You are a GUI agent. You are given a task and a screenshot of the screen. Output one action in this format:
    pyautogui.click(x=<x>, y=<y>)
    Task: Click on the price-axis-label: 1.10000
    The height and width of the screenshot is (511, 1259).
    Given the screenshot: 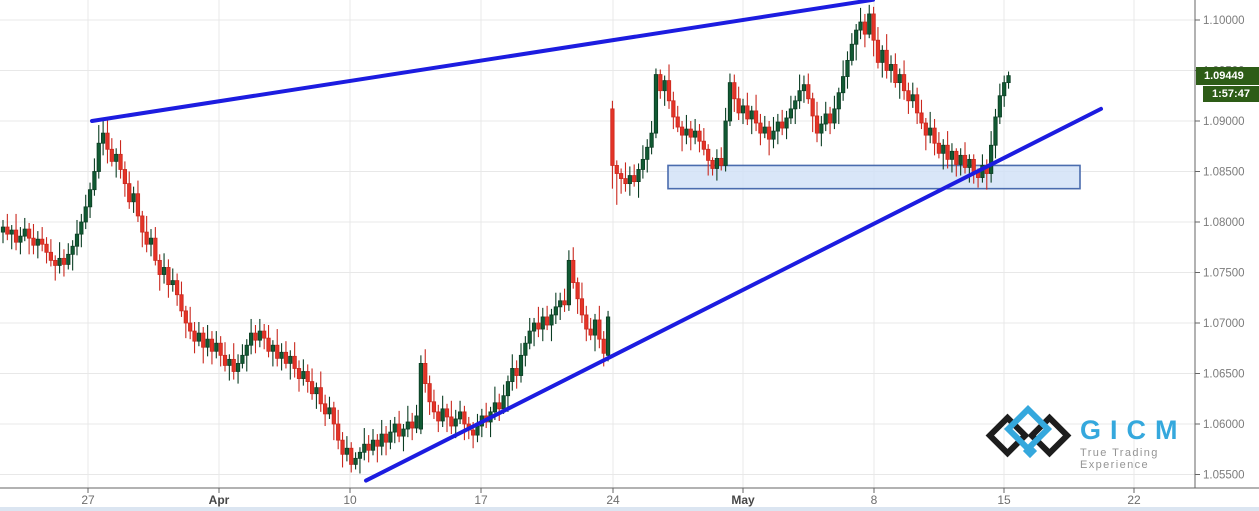 What is the action you would take?
    pyautogui.click(x=1224, y=21)
    